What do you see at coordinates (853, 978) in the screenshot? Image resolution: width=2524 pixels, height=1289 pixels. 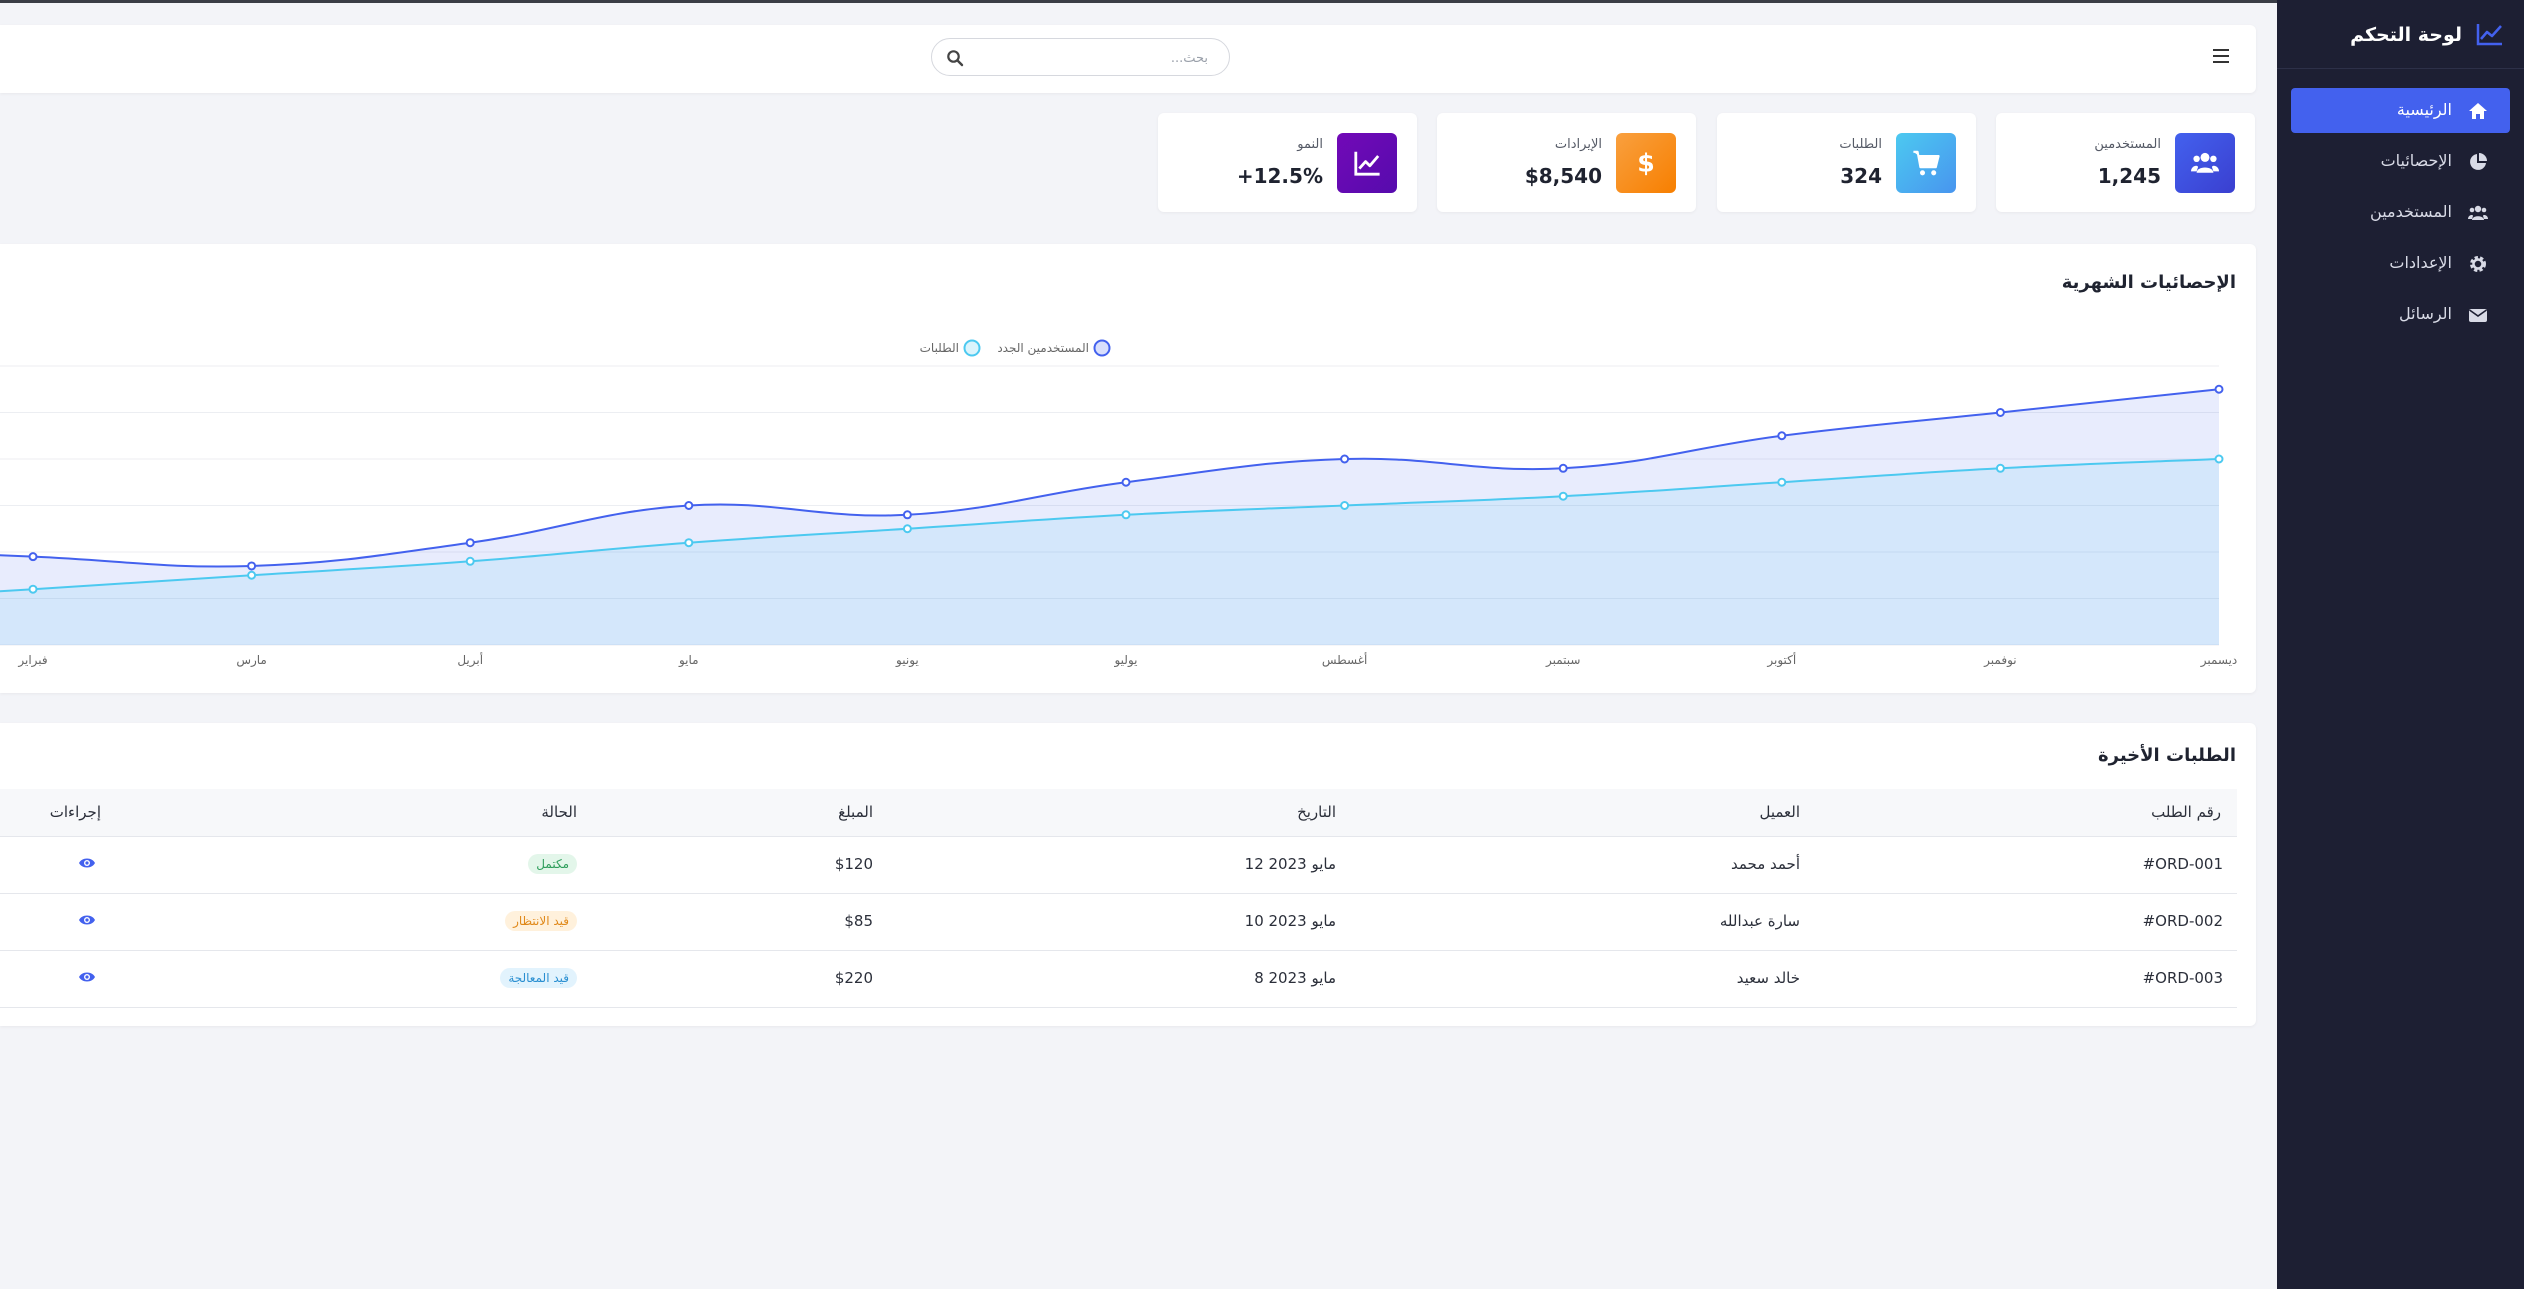 I see `order-amount: $220` at bounding box center [853, 978].